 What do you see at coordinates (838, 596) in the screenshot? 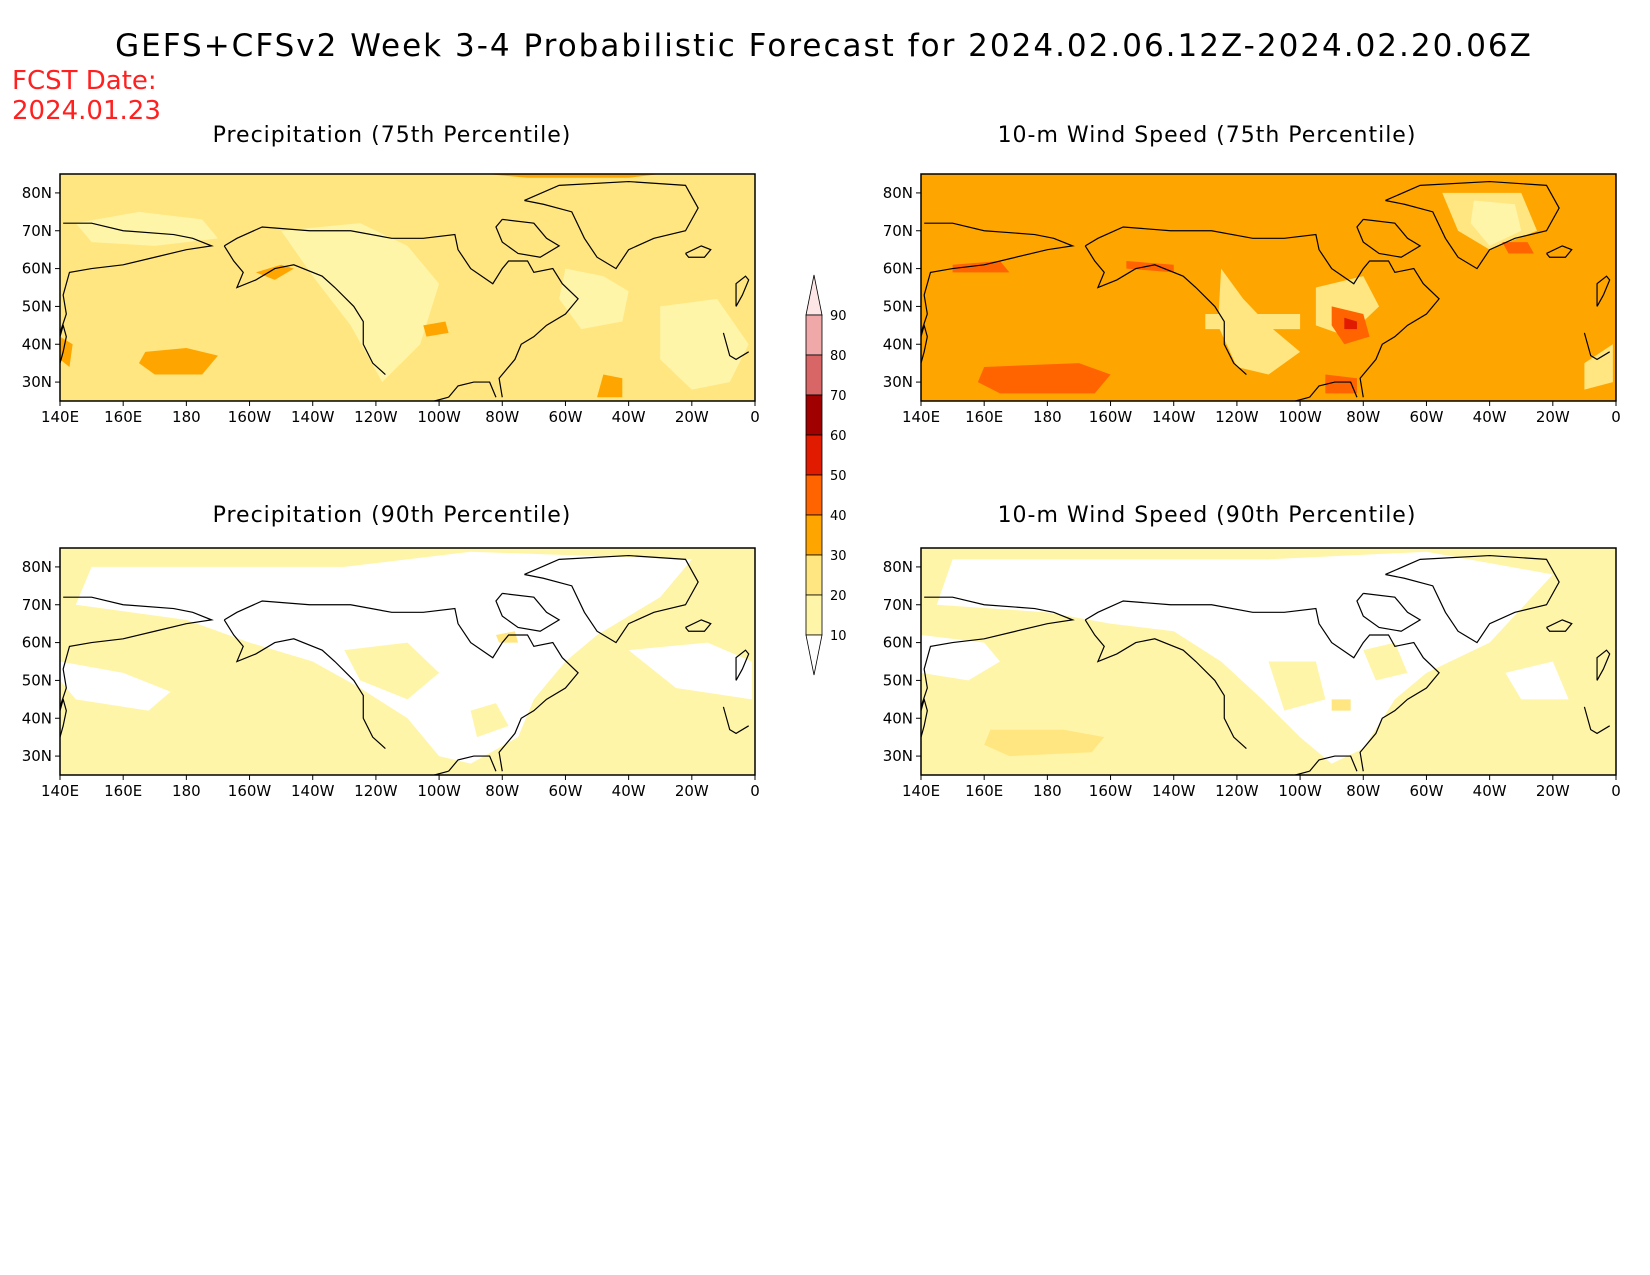
I see `colorbar-level-label: 20` at bounding box center [838, 596].